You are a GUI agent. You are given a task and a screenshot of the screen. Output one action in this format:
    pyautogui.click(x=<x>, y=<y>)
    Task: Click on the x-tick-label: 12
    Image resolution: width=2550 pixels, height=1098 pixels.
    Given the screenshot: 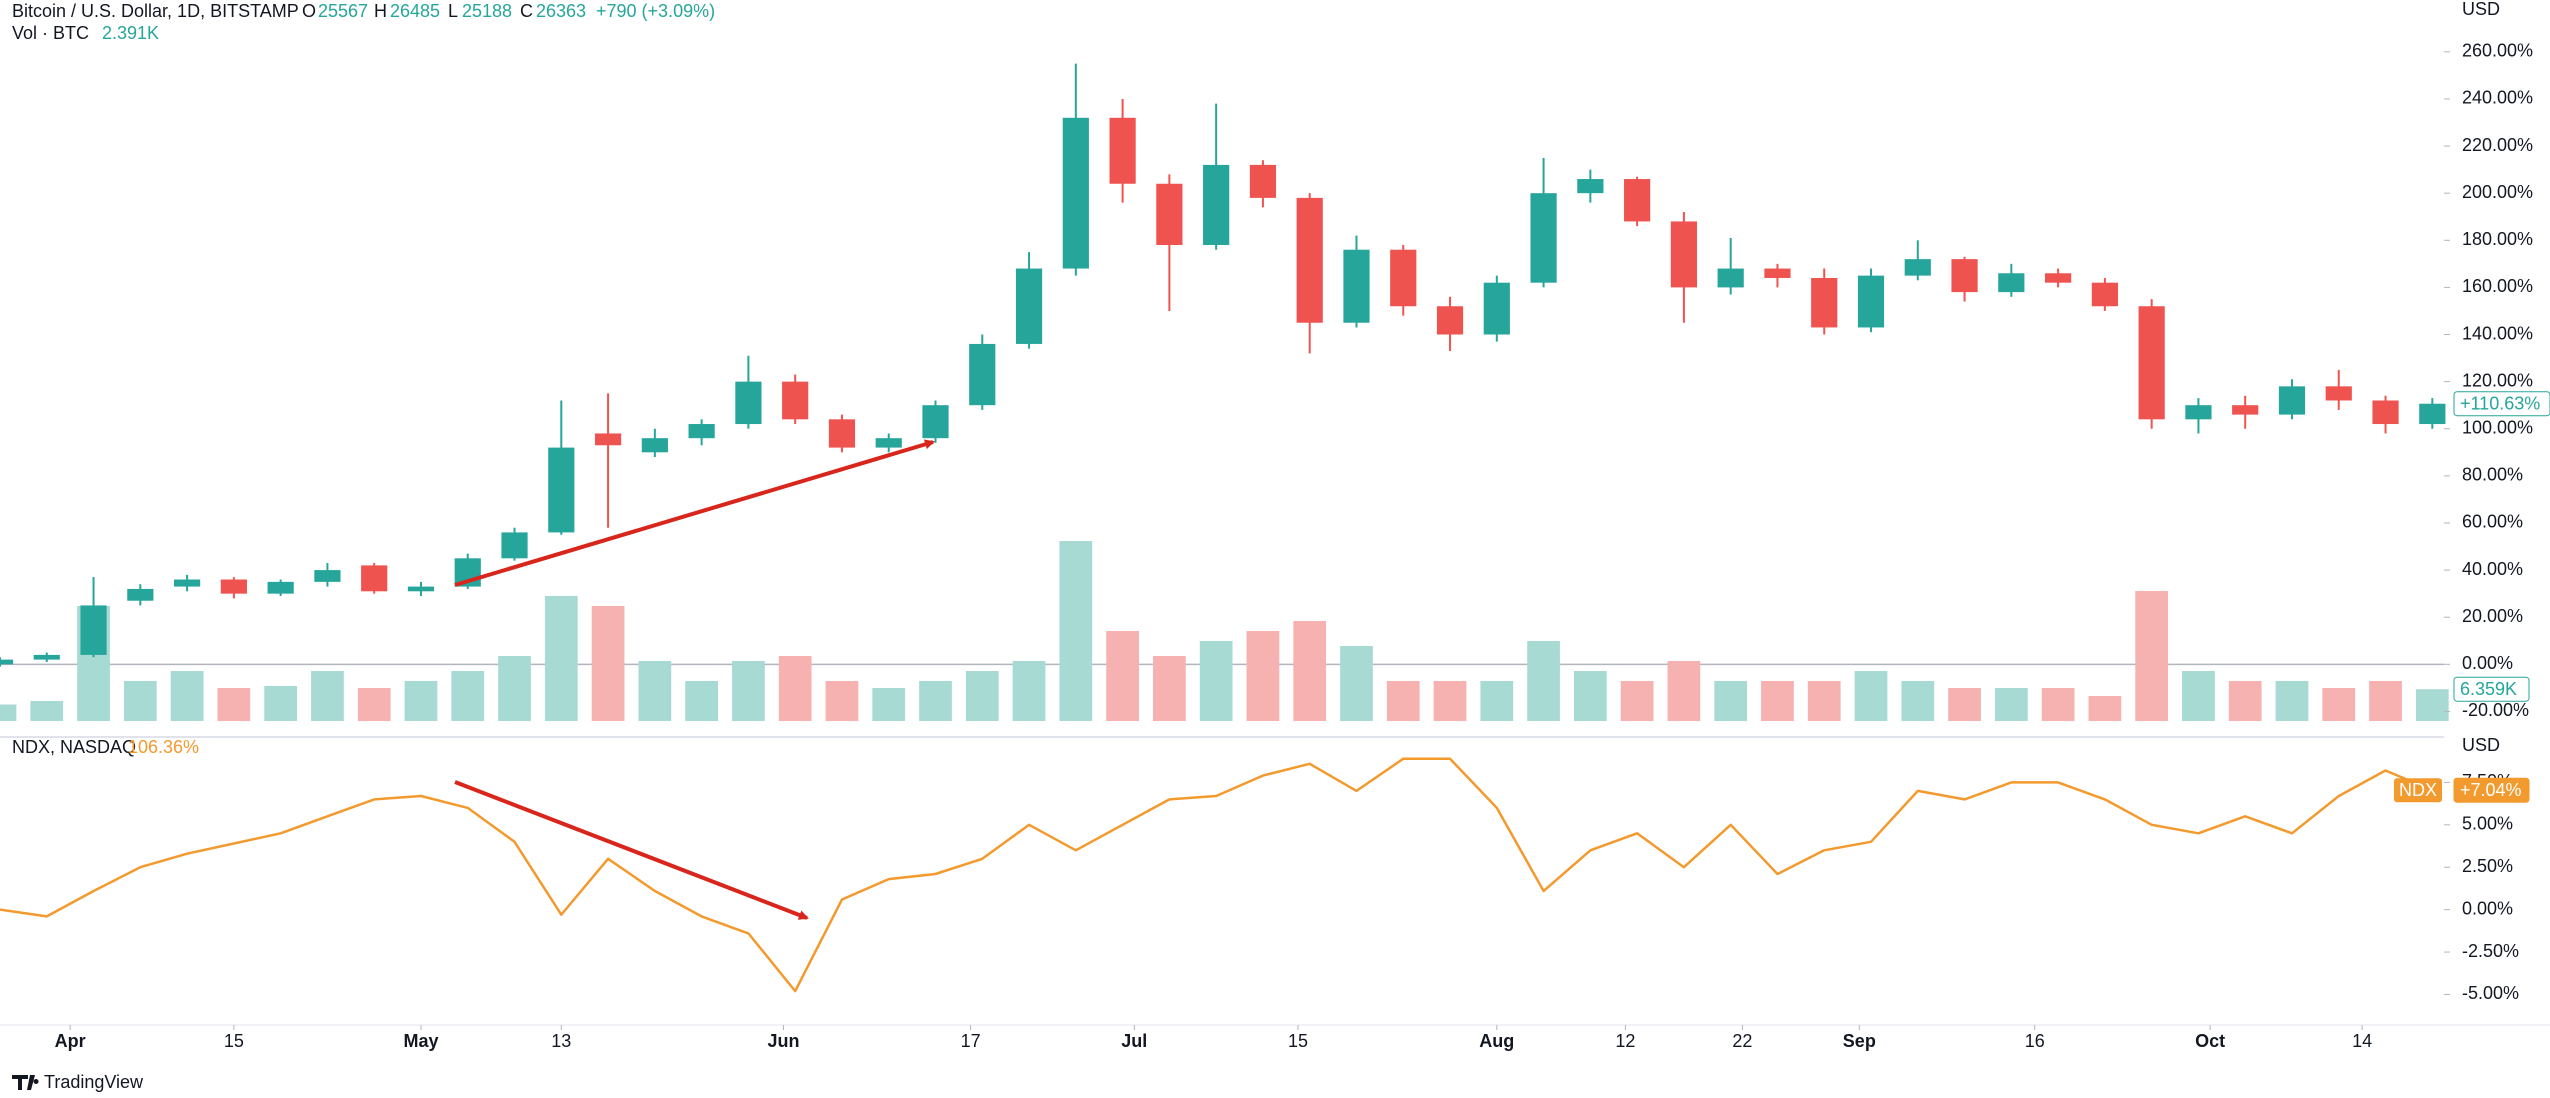 What is the action you would take?
    pyautogui.click(x=1625, y=1041)
    